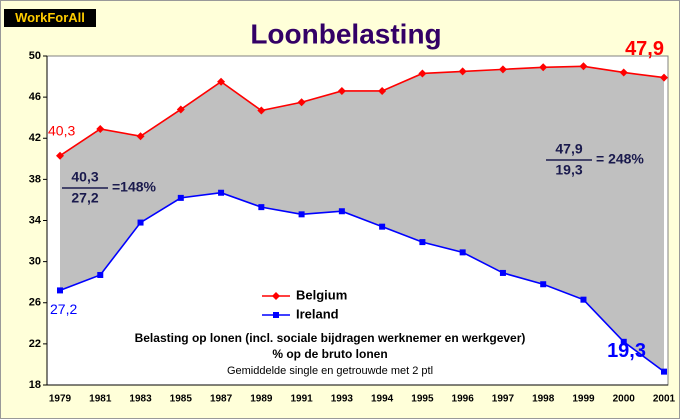  Describe the element at coordinates (84, 177) in the screenshot. I see `annotation-numerator: 40,3` at that location.